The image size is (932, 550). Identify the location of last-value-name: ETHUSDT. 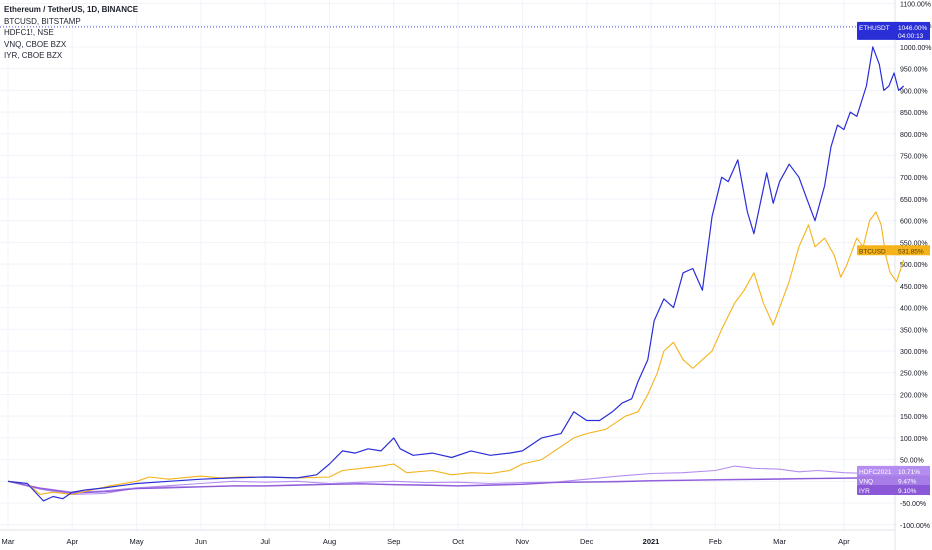
(874, 28).